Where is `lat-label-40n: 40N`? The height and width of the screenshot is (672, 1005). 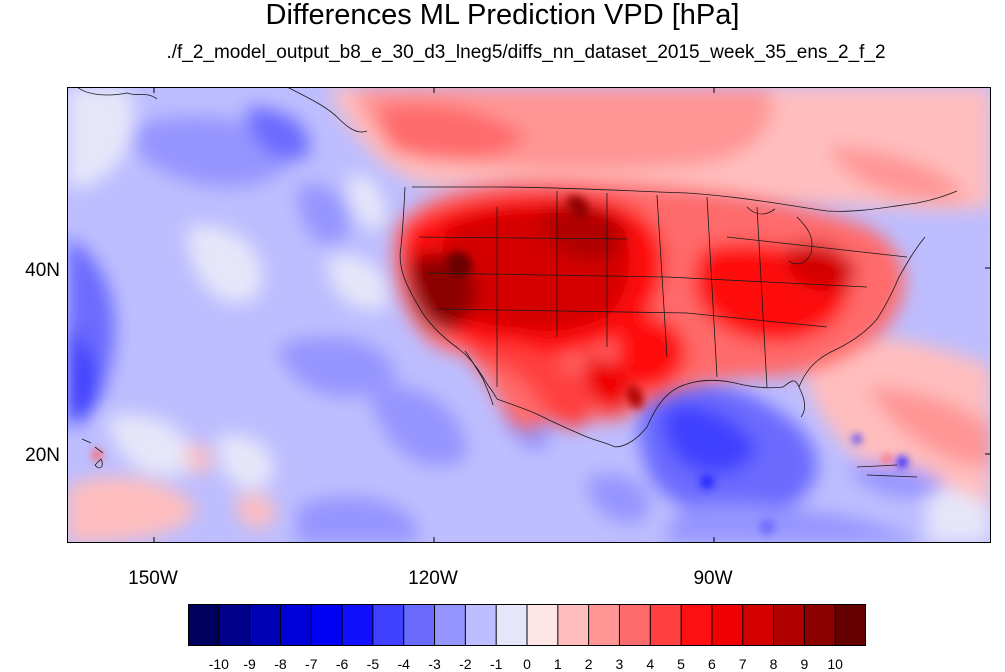
lat-label-40n: 40N is located at coordinates (42, 270).